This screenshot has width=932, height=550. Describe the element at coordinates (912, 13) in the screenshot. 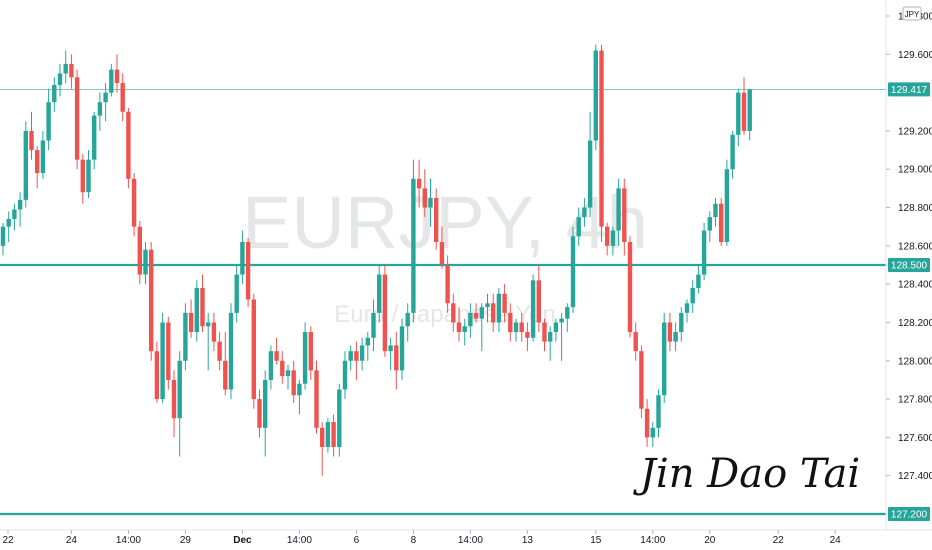

I see `currency-badge: JPY` at that location.